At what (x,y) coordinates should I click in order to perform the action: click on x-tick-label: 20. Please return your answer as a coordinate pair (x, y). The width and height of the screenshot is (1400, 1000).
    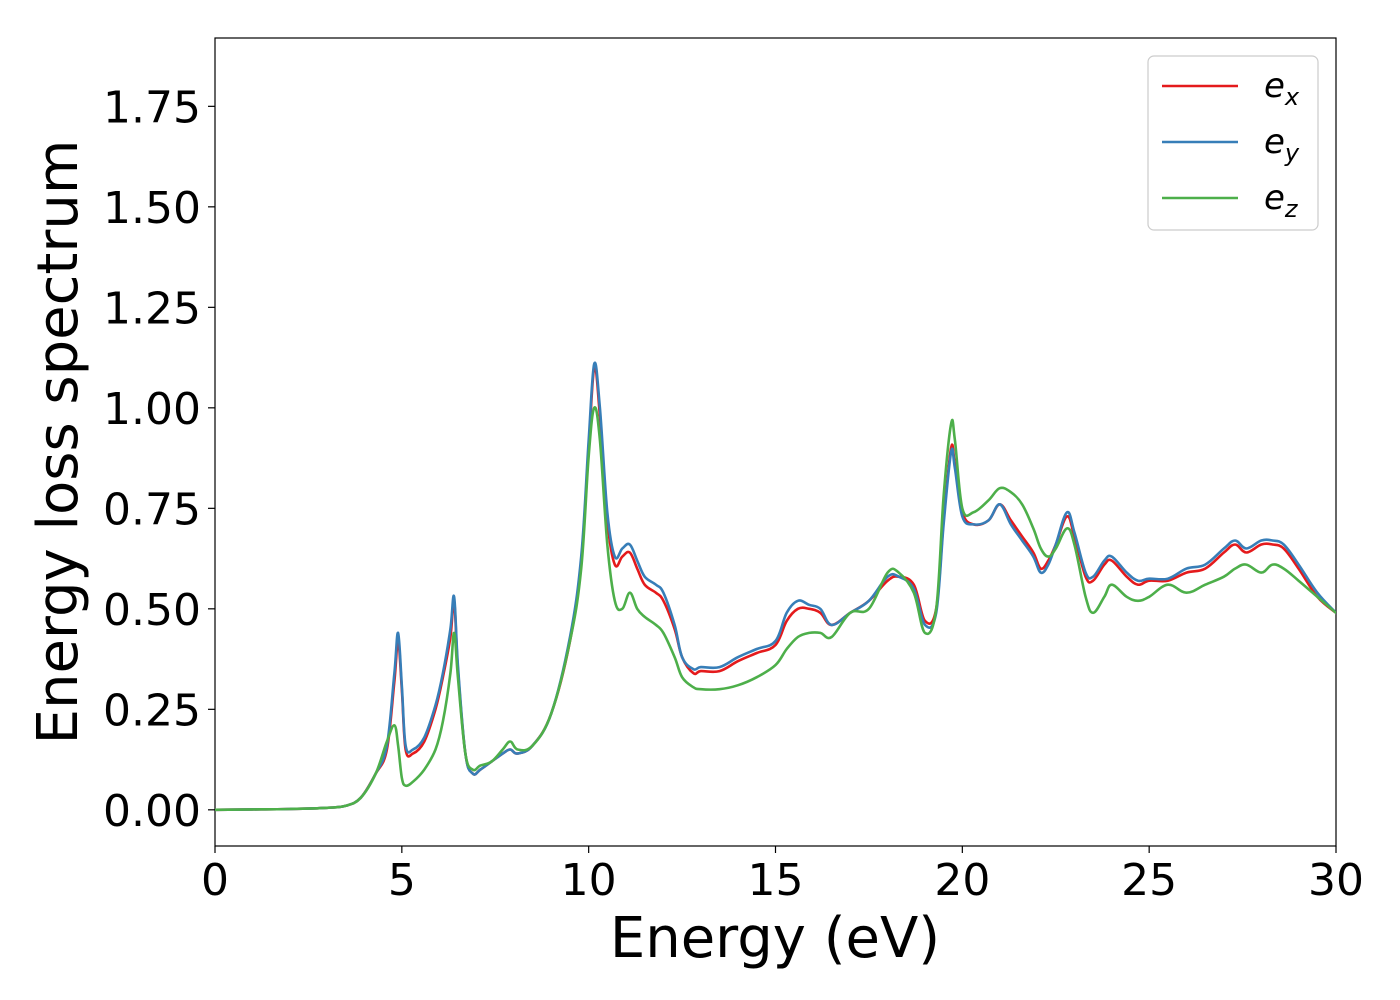
    Looking at the image, I should click on (962, 880).